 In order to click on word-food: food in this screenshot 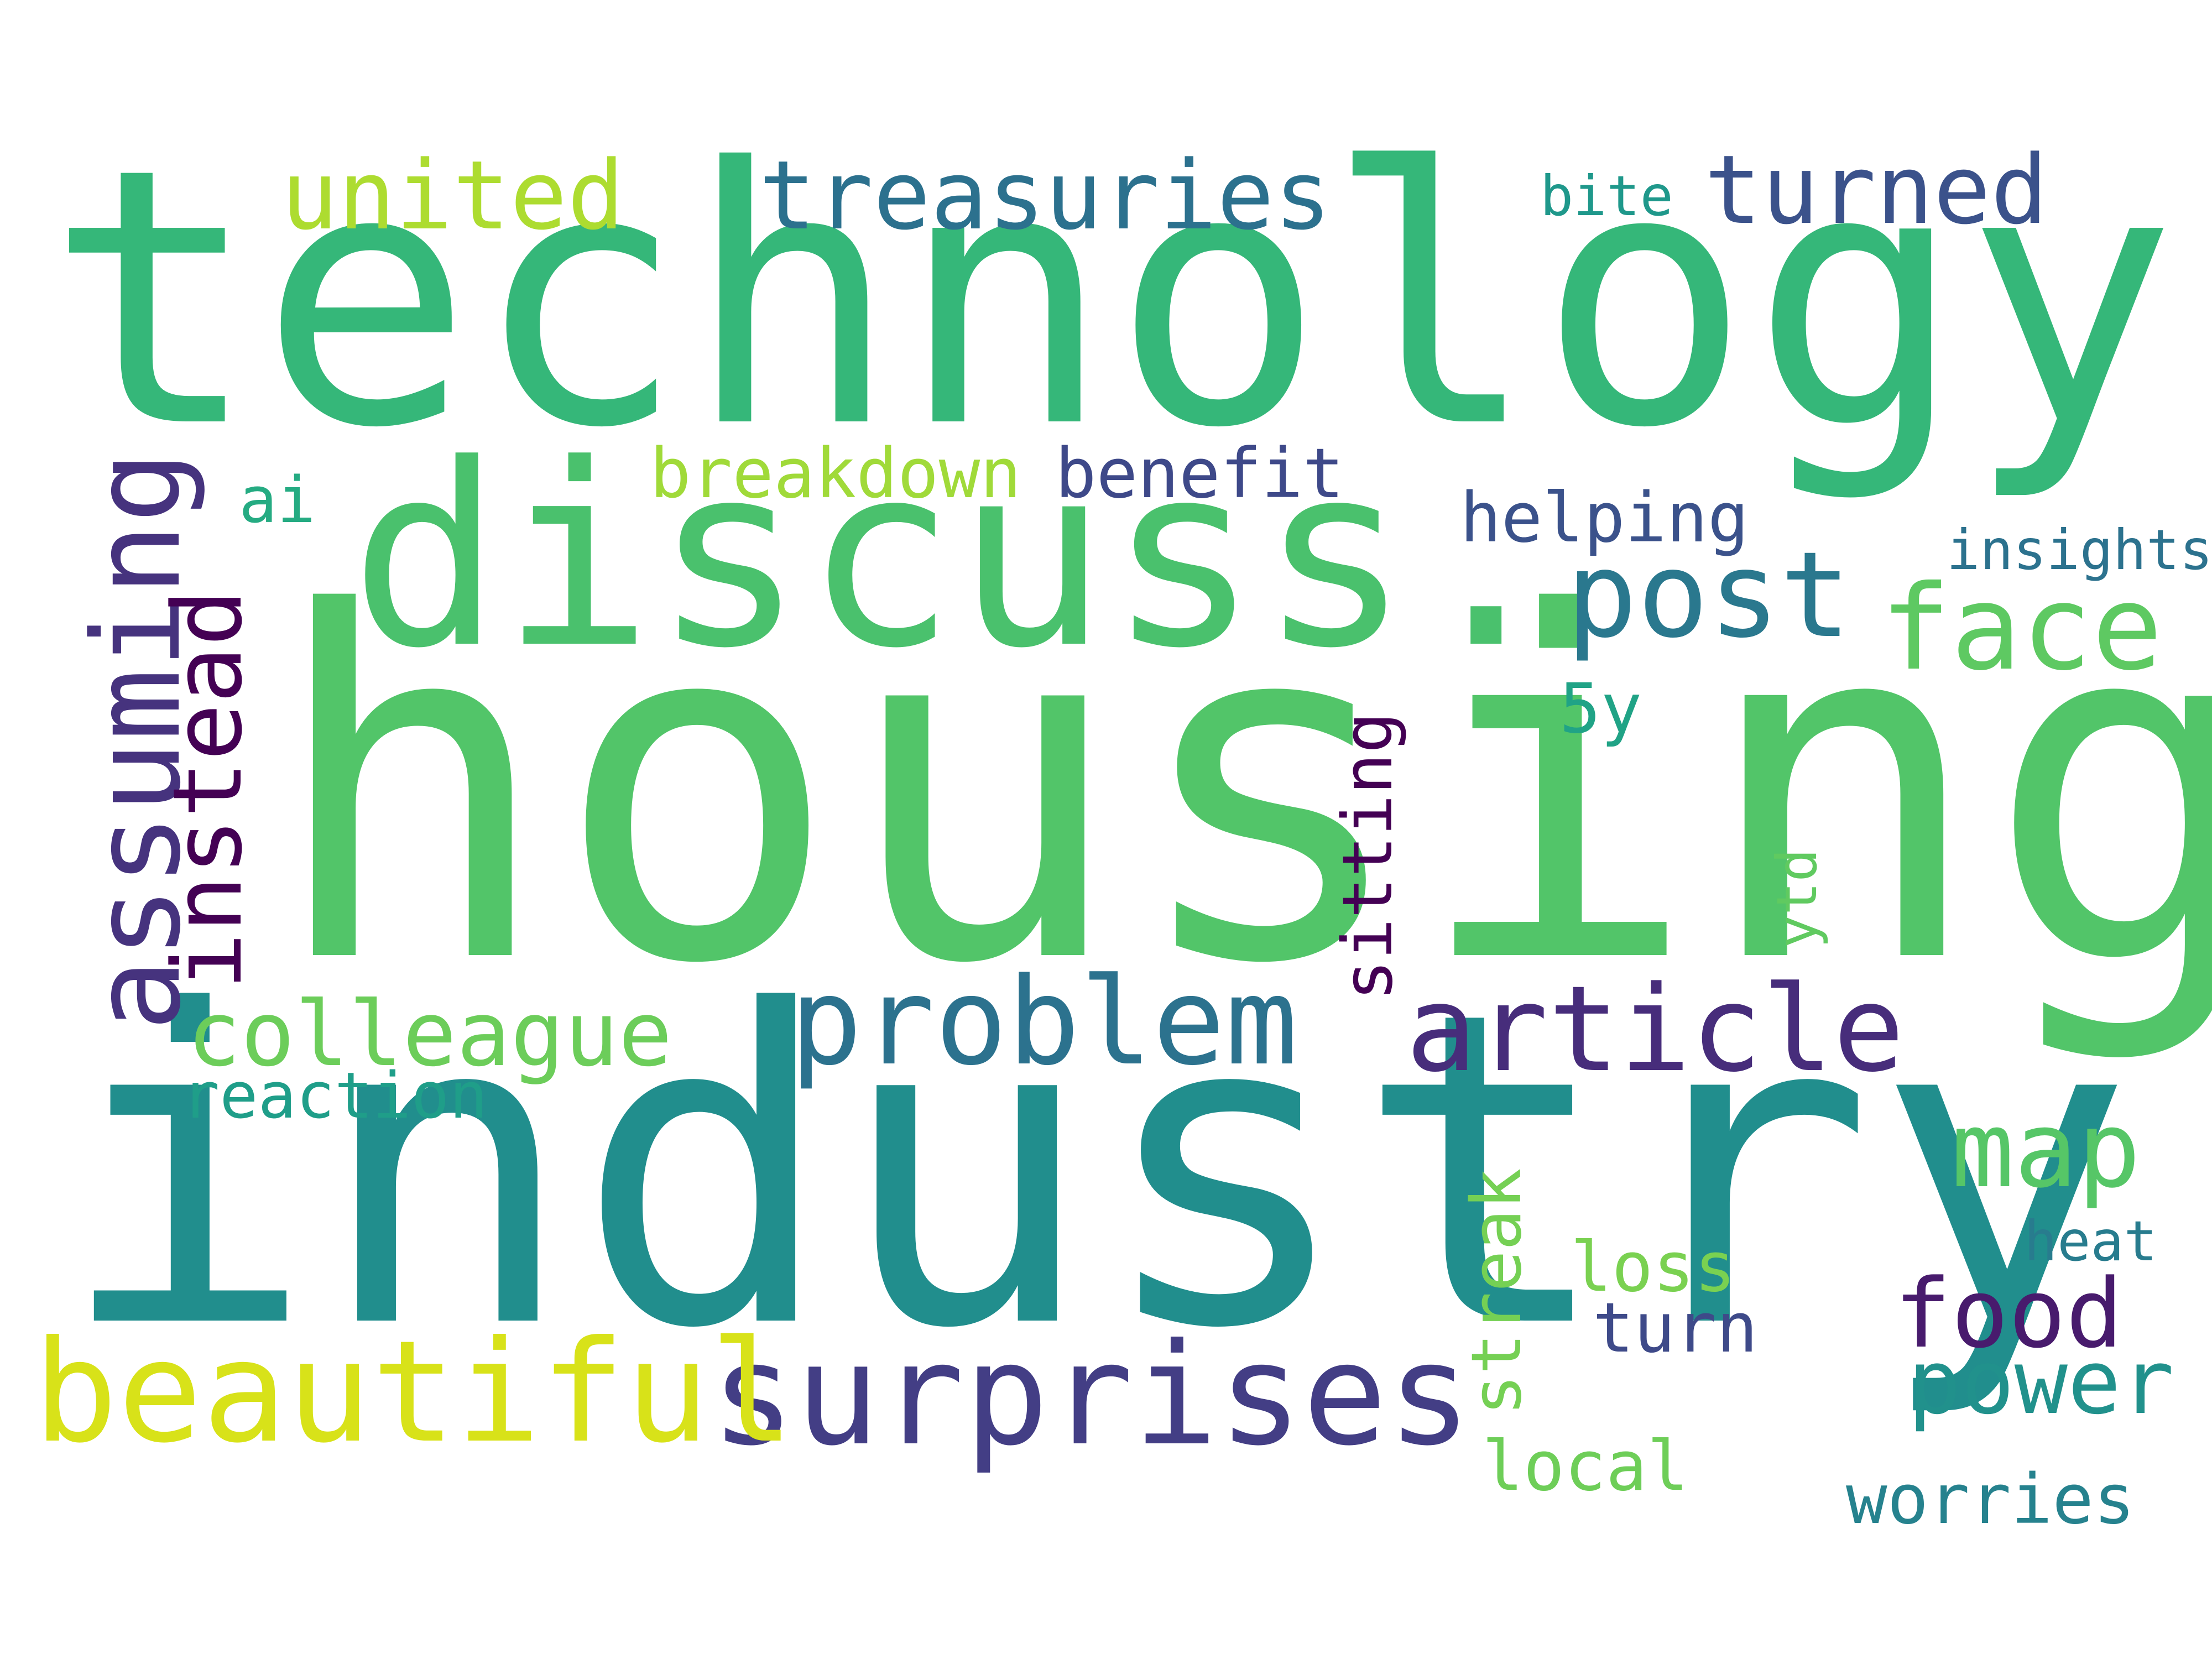, I will do `click(2009, 1314)`.